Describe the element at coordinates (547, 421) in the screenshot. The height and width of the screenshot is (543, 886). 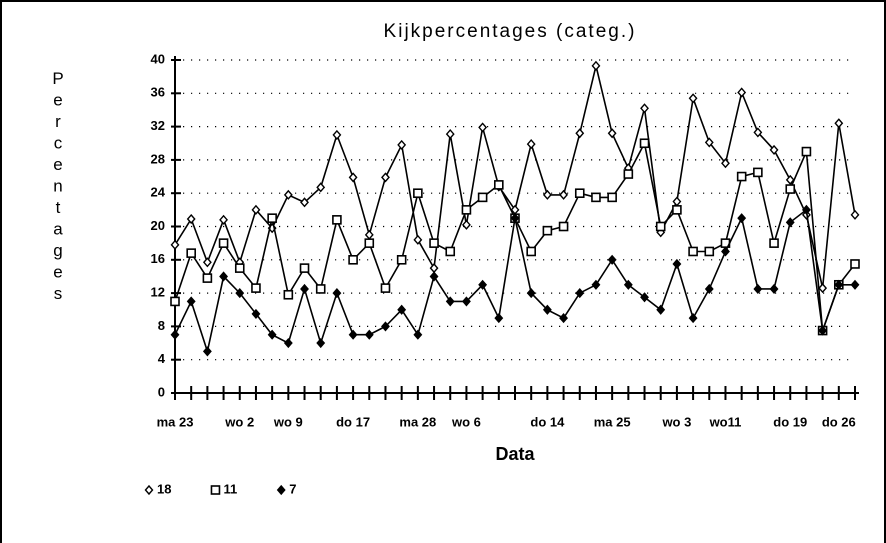
I see `x-tick-label: do 14` at that location.